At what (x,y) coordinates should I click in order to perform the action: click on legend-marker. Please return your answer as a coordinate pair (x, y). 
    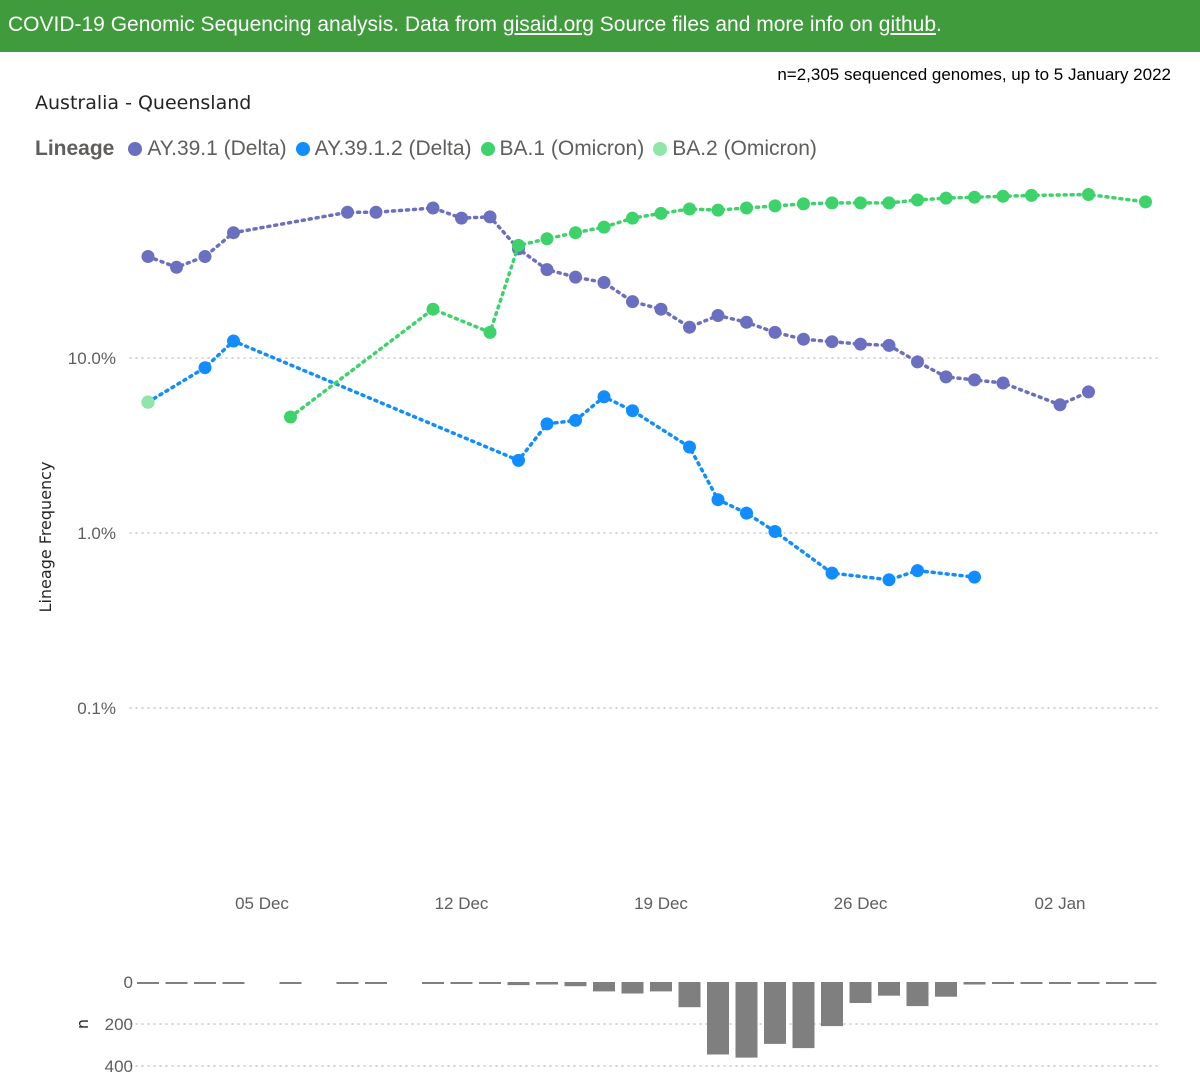
    Looking at the image, I should click on (660, 149).